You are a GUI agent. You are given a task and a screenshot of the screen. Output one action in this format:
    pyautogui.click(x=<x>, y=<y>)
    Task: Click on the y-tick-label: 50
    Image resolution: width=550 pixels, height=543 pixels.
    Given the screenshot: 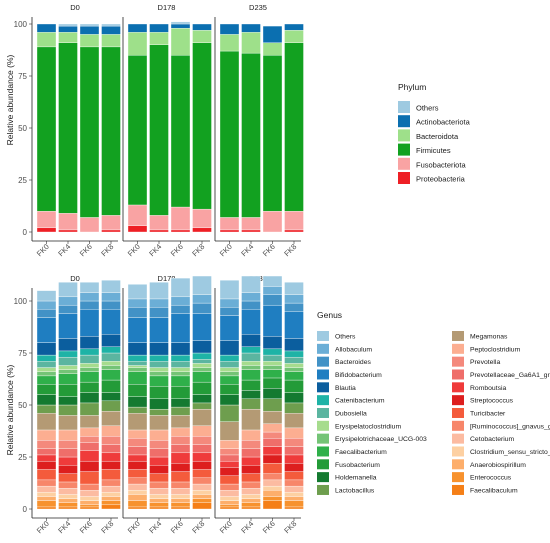 What is the action you would take?
    pyautogui.click(x=22, y=405)
    